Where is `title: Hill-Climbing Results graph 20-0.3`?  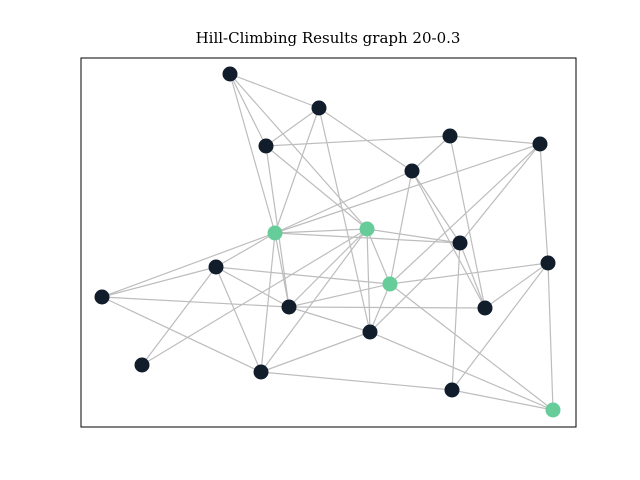
title: Hill-Climbing Results graph 20-0.3 is located at coordinates (328, 38).